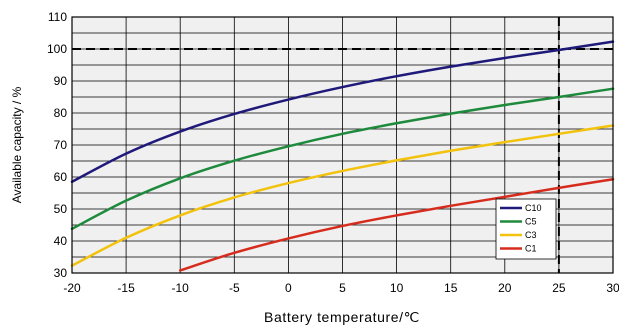 The height and width of the screenshot is (329, 619). Describe the element at coordinates (526, 229) in the screenshot. I see `legend: C10 C5 C3 C1` at that location.